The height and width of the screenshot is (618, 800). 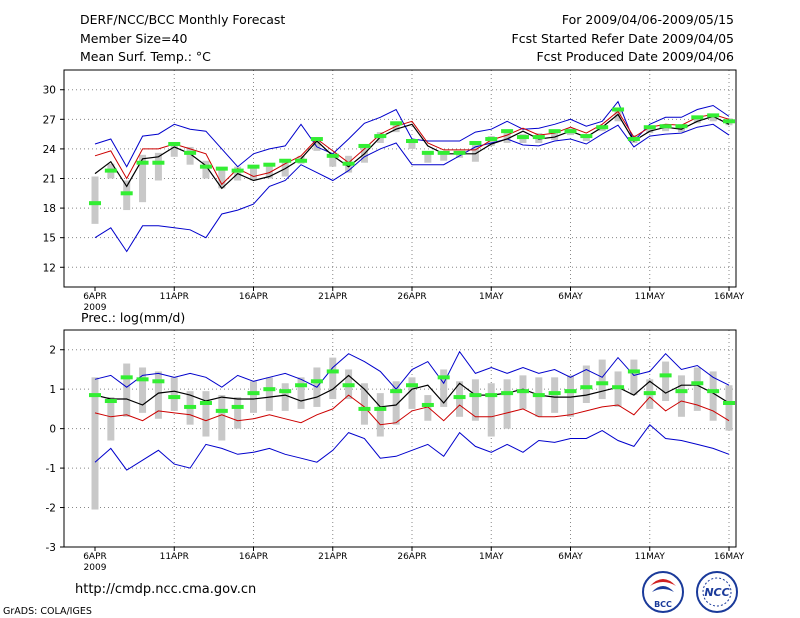 What do you see at coordinates (717, 592) in the screenshot?
I see `ncc-logo-icon: NCC` at bounding box center [717, 592].